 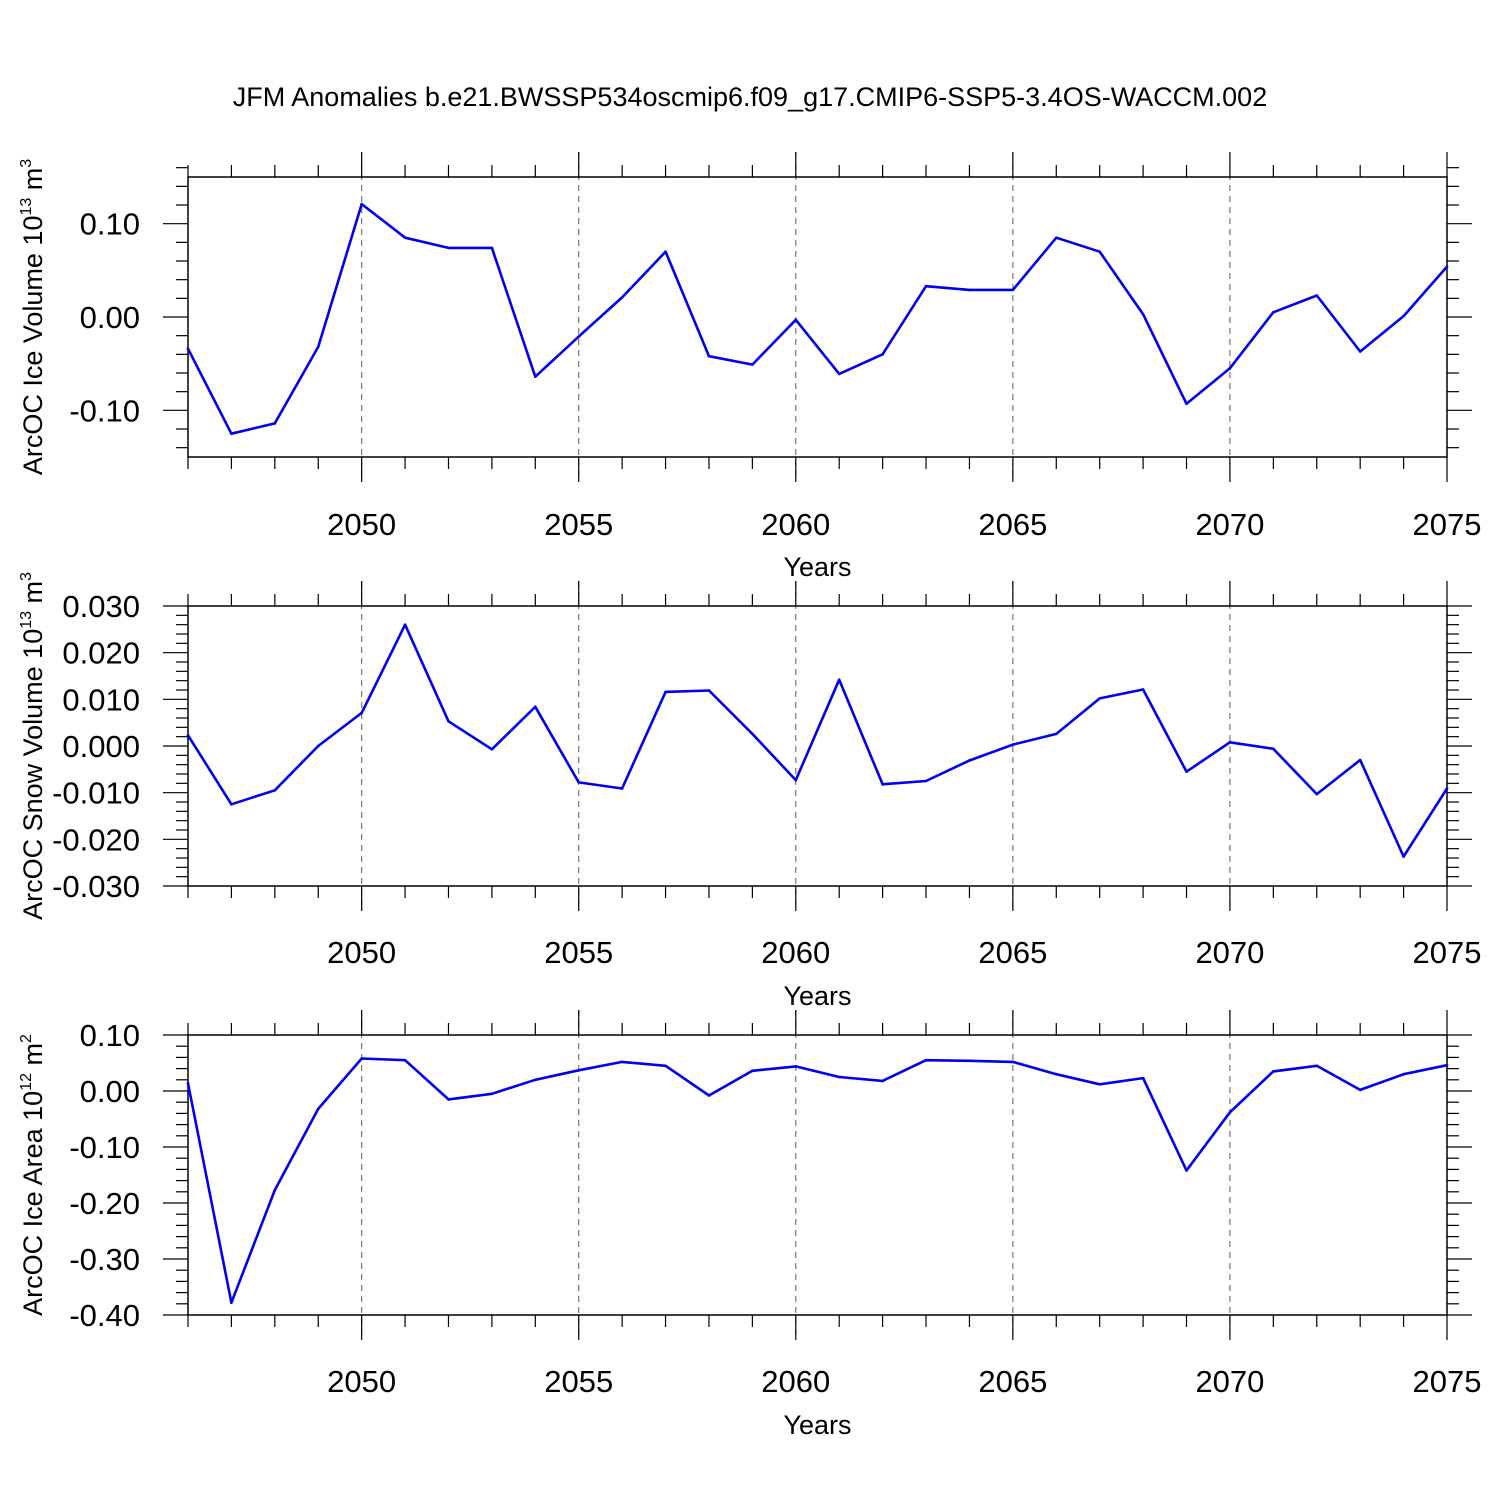 What do you see at coordinates (817, 1425) in the screenshot?
I see `x-axis-label: Years` at bounding box center [817, 1425].